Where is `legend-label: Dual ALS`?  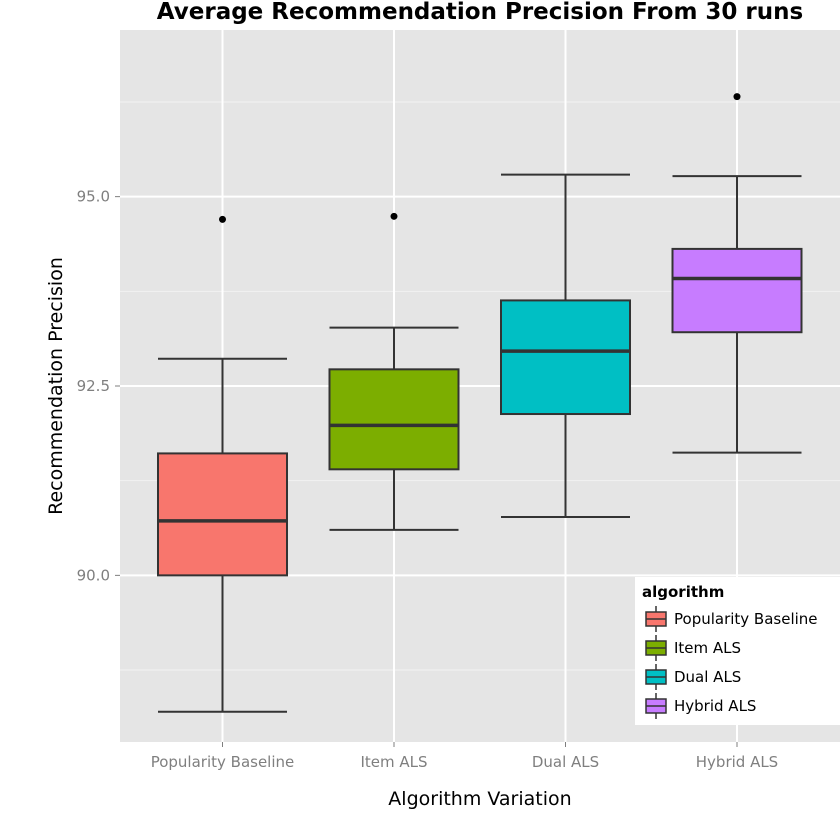 legend-label: Dual ALS is located at coordinates (707, 677).